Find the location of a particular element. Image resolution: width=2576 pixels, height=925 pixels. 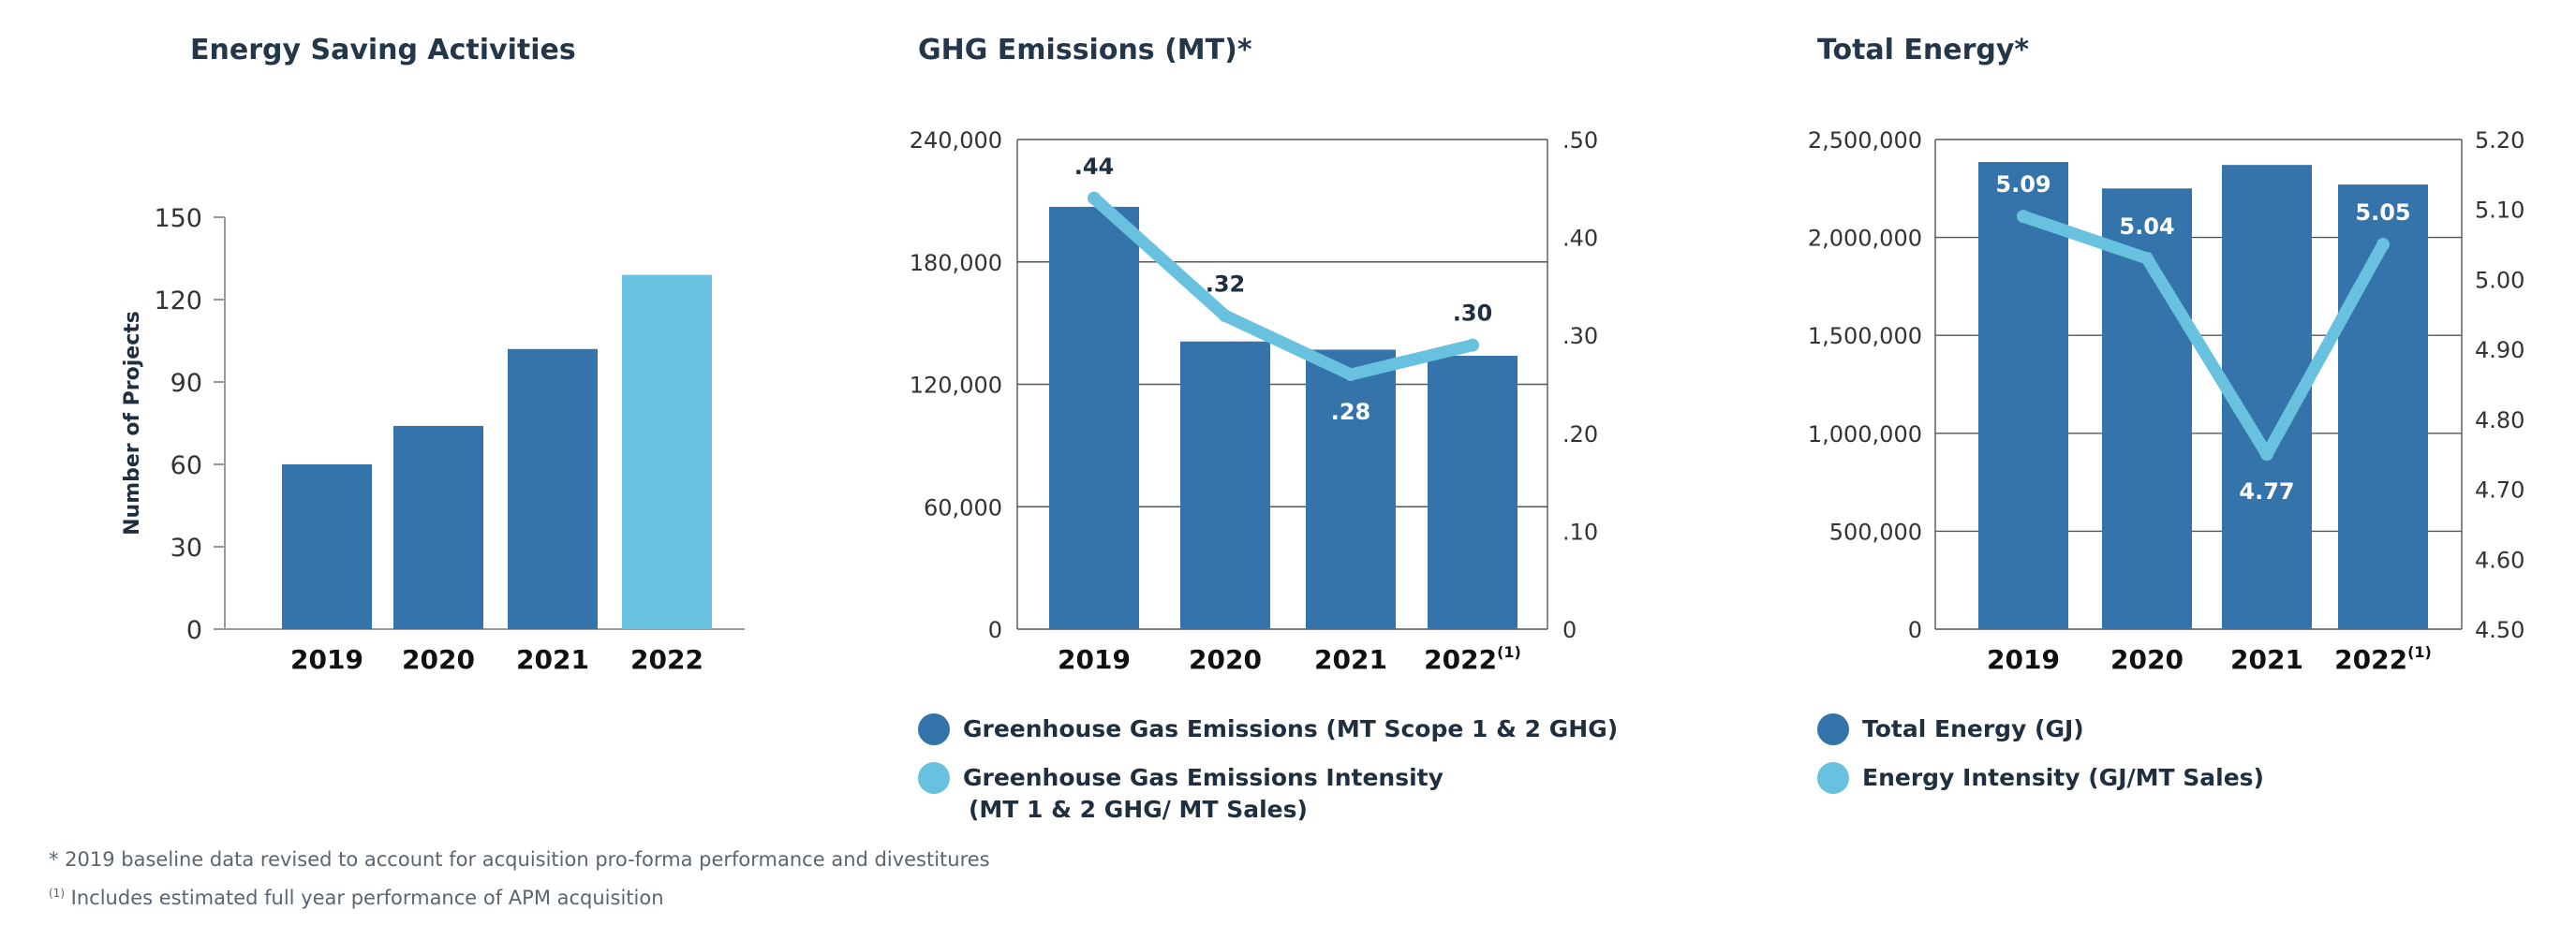

legend-label: Greenhouse Gas Emissions Intensity is located at coordinates (1203, 777).